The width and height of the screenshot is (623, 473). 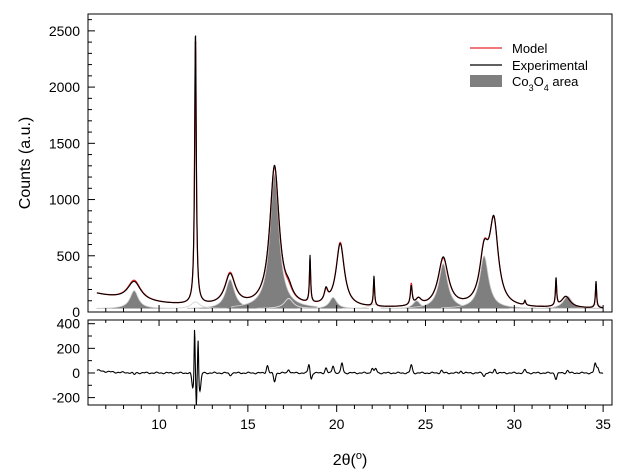 I want to click on main-x-ticks, so click(x=354, y=308).